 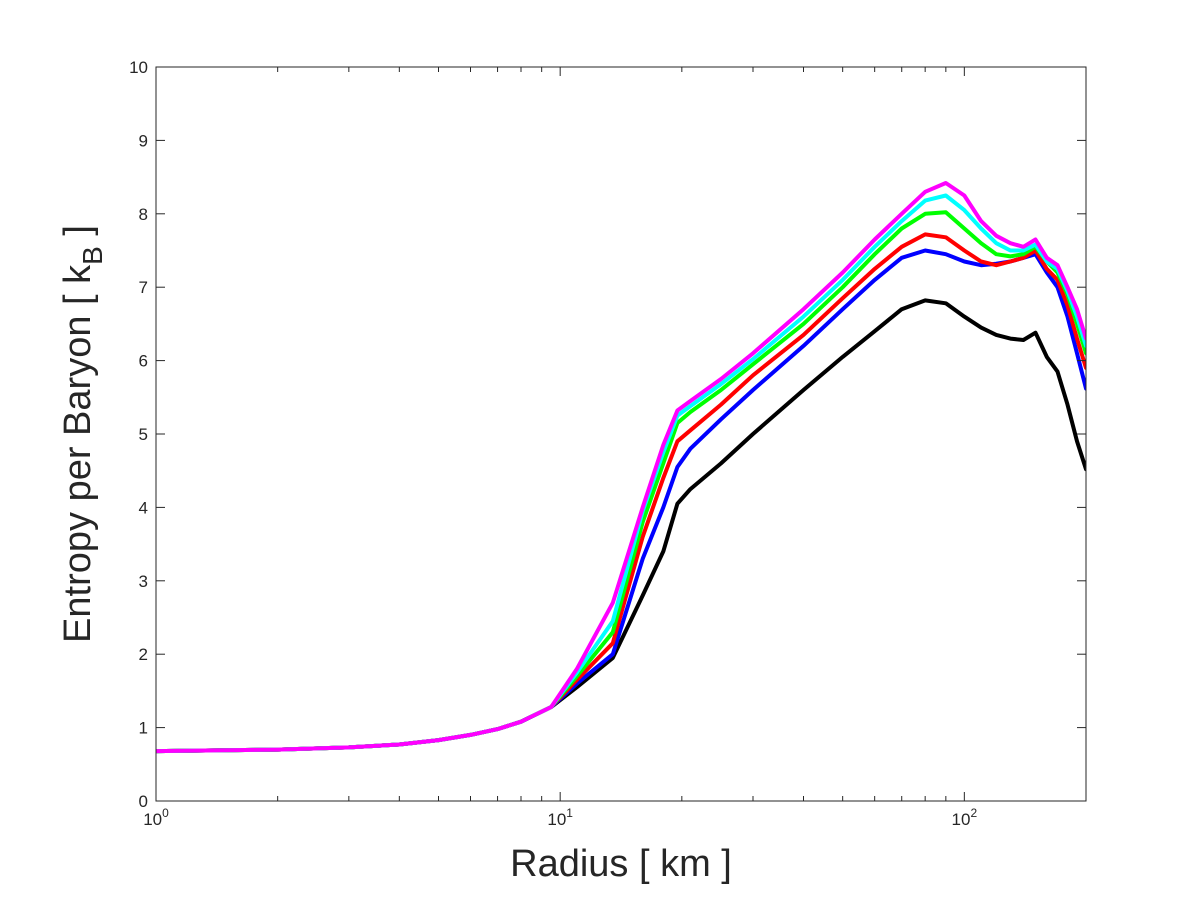 I want to click on y-axis-title-subscript: B, so click(x=92, y=255).